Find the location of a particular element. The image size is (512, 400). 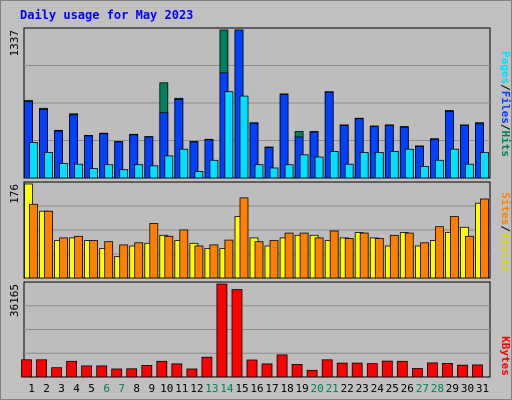

x-tick-label-20: 20 is located at coordinates (316, 388).